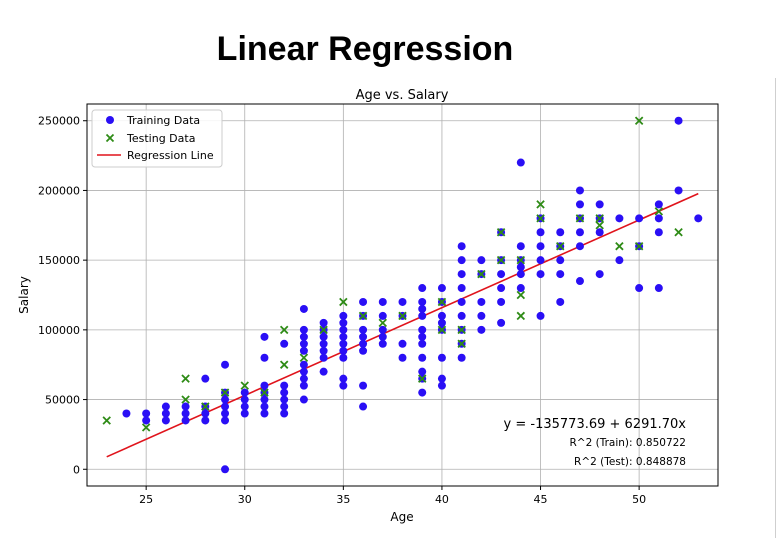  Describe the element at coordinates (541, 499) in the screenshot. I see `x-tick-label: 45` at that location.